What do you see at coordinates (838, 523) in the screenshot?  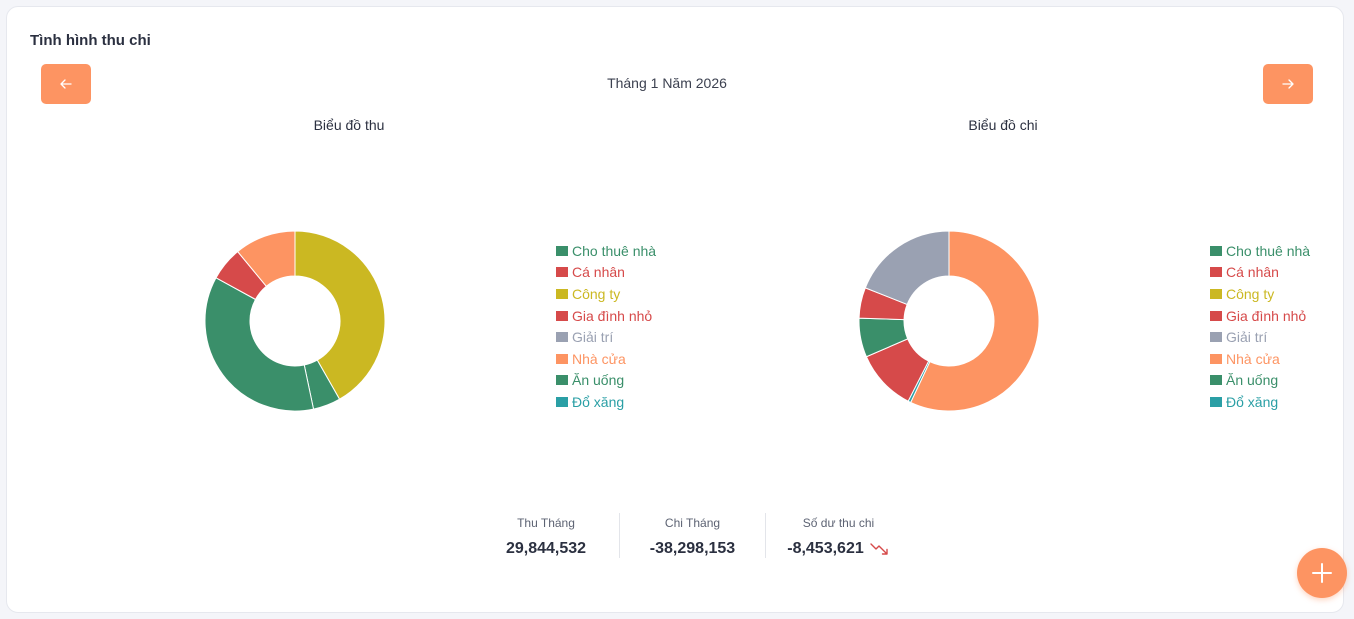 I see `balance-label: Số dư thu chi` at bounding box center [838, 523].